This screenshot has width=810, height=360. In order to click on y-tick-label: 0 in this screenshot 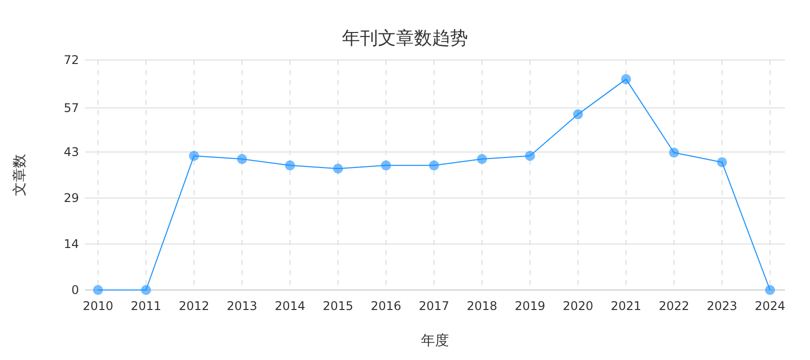, I will do `click(75, 290)`.